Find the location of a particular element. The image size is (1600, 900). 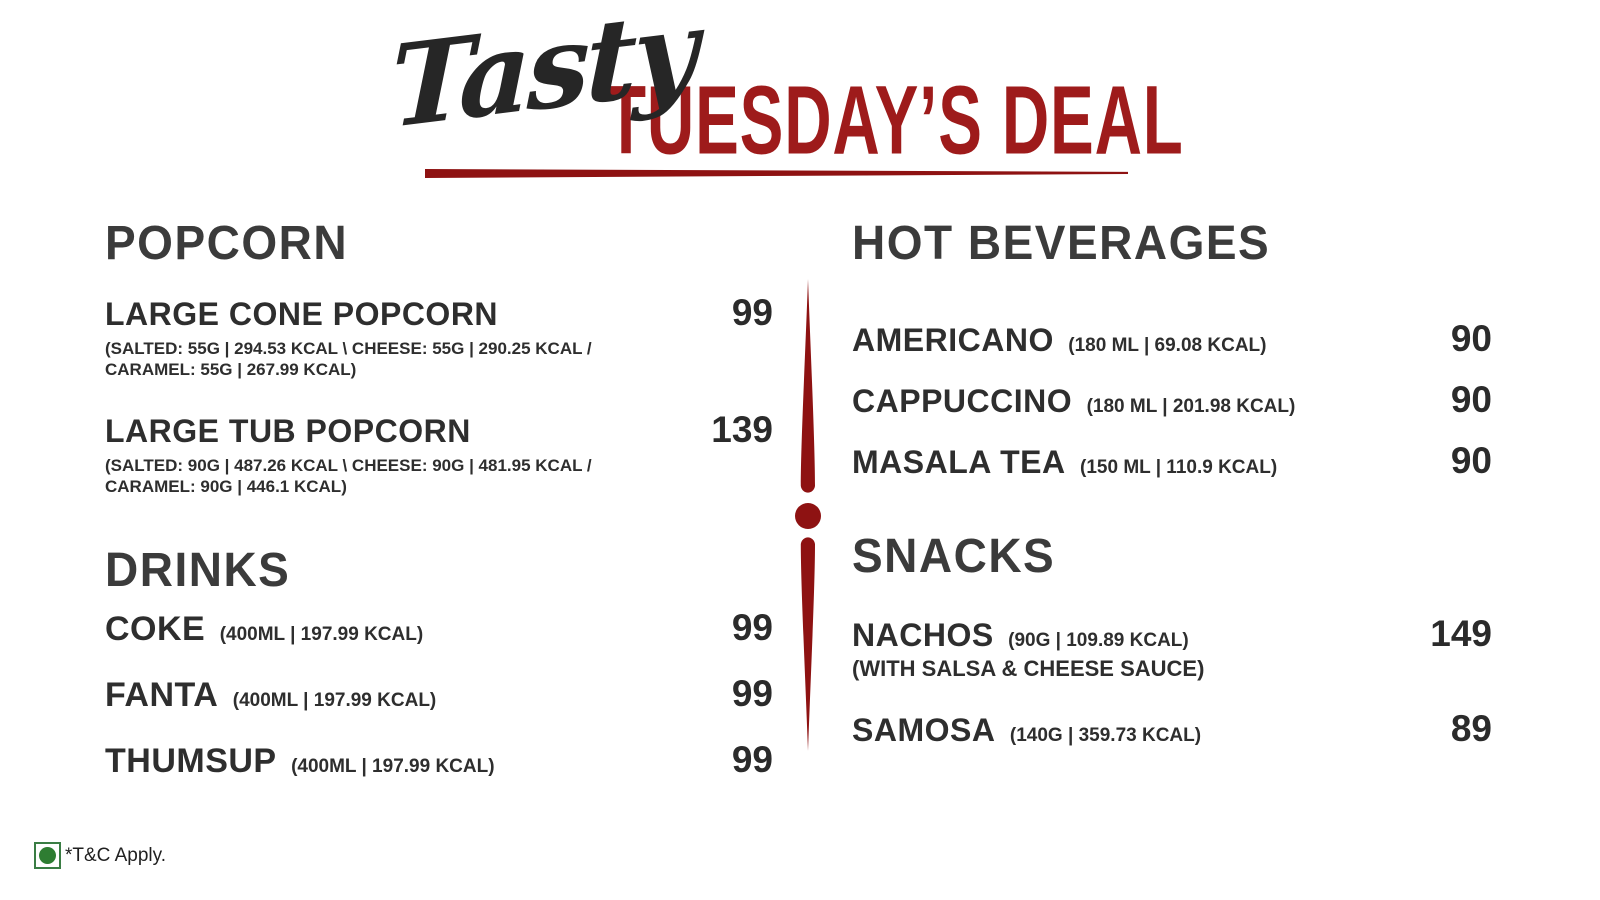

item-price: 139 is located at coordinates (742, 429).